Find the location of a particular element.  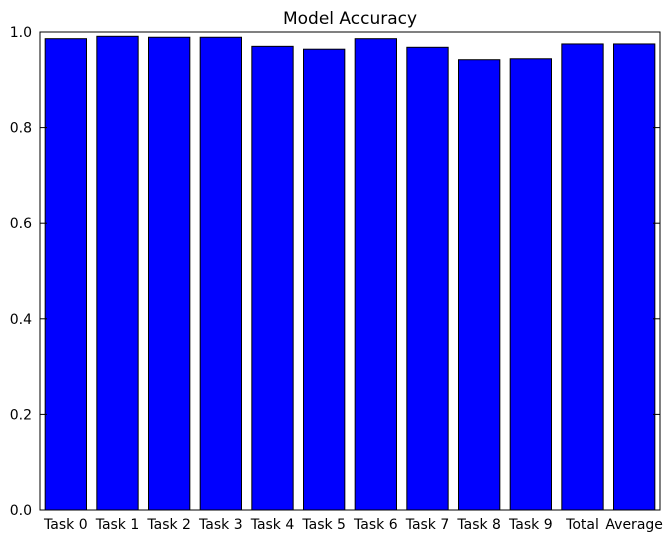

x-tick-label: Task 8 is located at coordinates (478, 525).